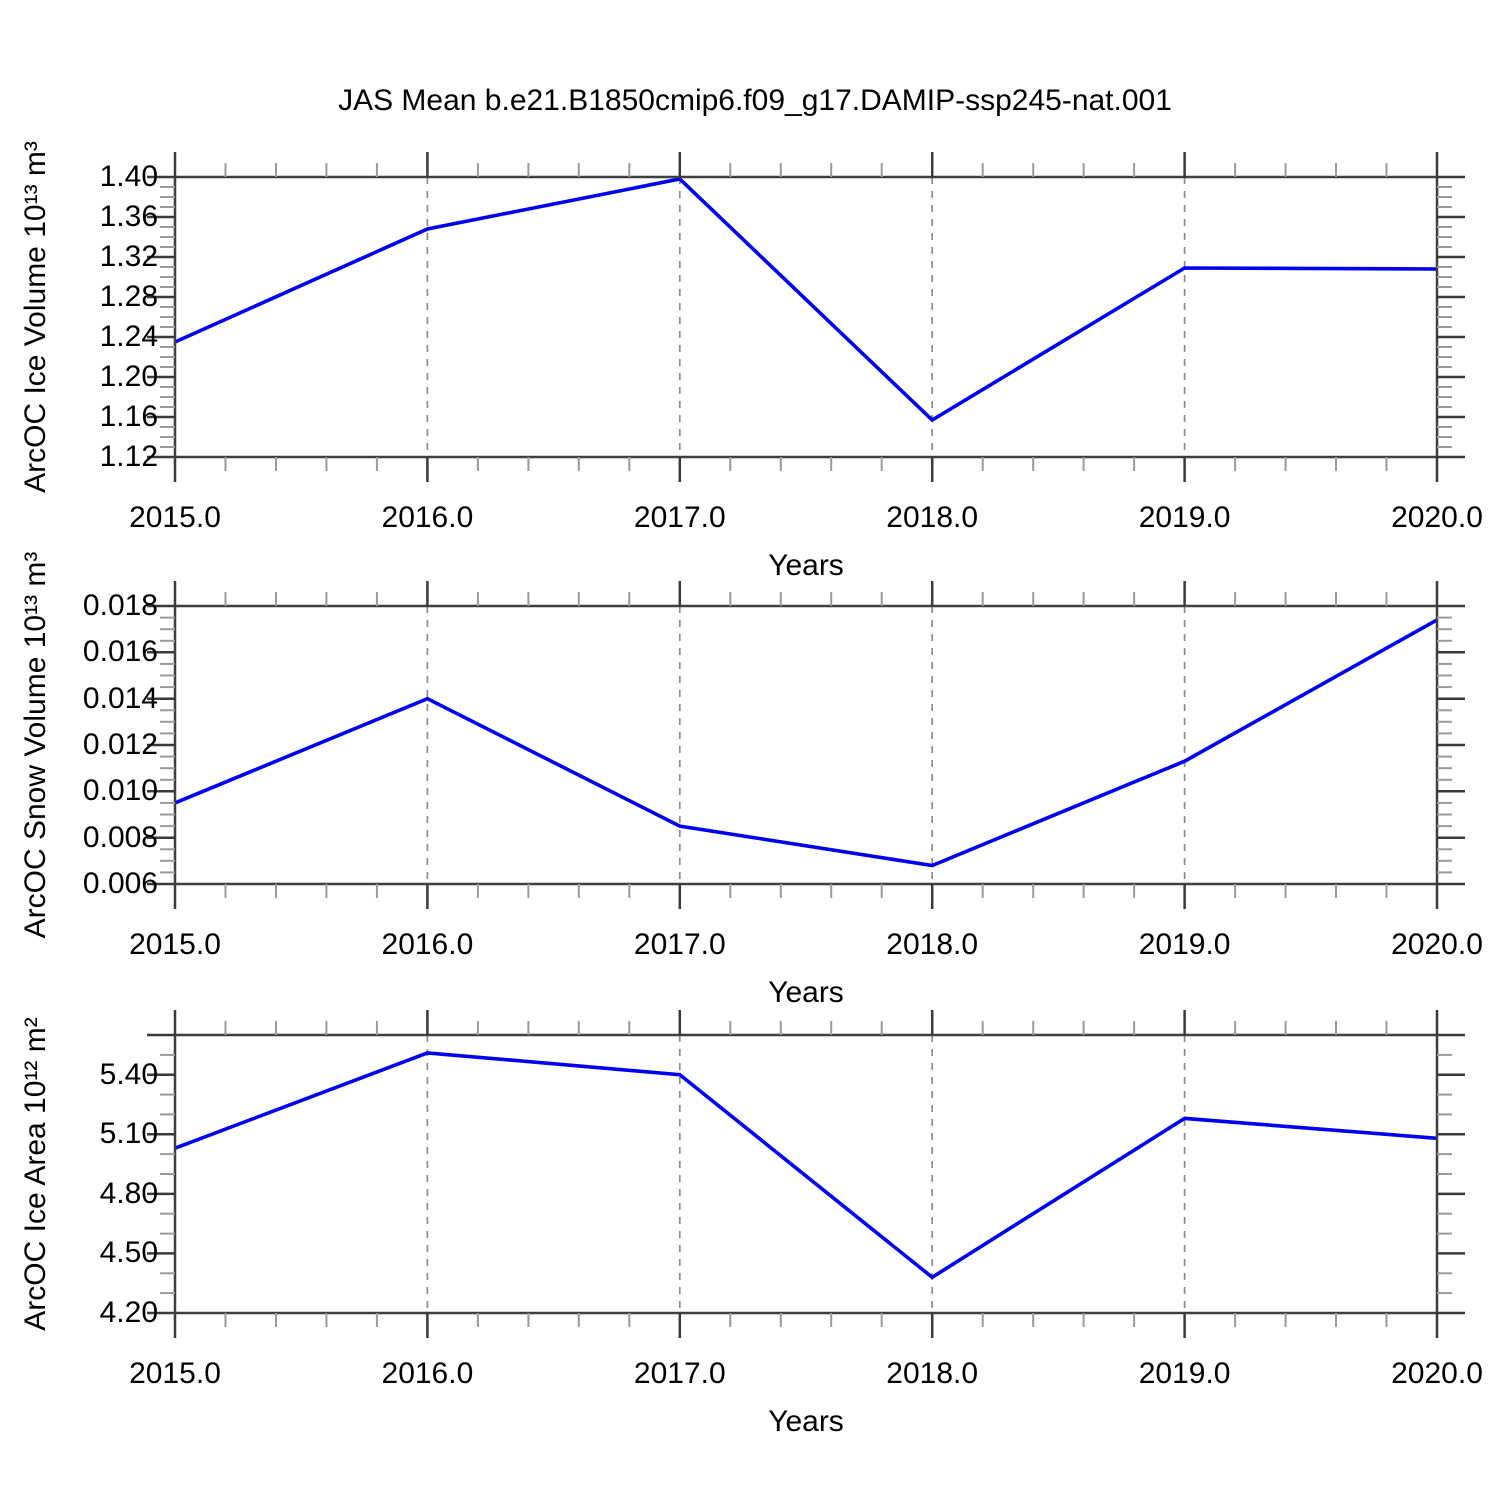 The width and height of the screenshot is (1500, 1500). Describe the element at coordinates (128, 336) in the screenshot. I see `y-tick-label: 1.24` at that location.